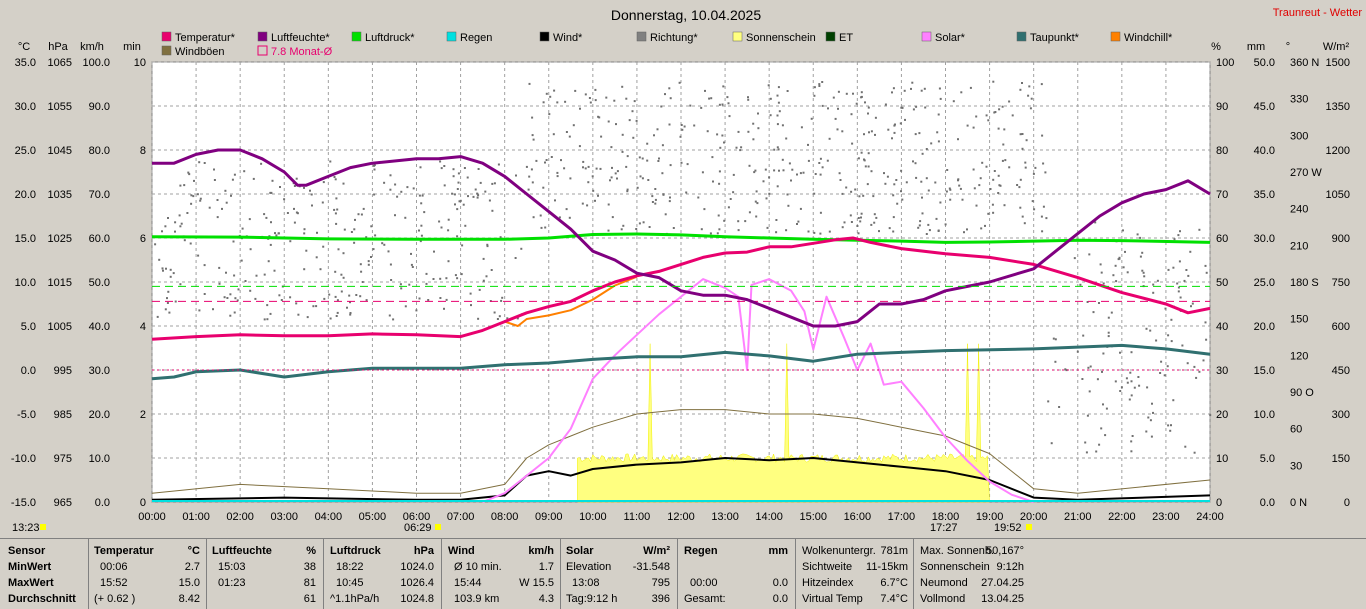 The width and height of the screenshot is (1366, 609). What do you see at coordinates (1034, 517) in the screenshot?
I see `tick-x: 20:00` at bounding box center [1034, 517].